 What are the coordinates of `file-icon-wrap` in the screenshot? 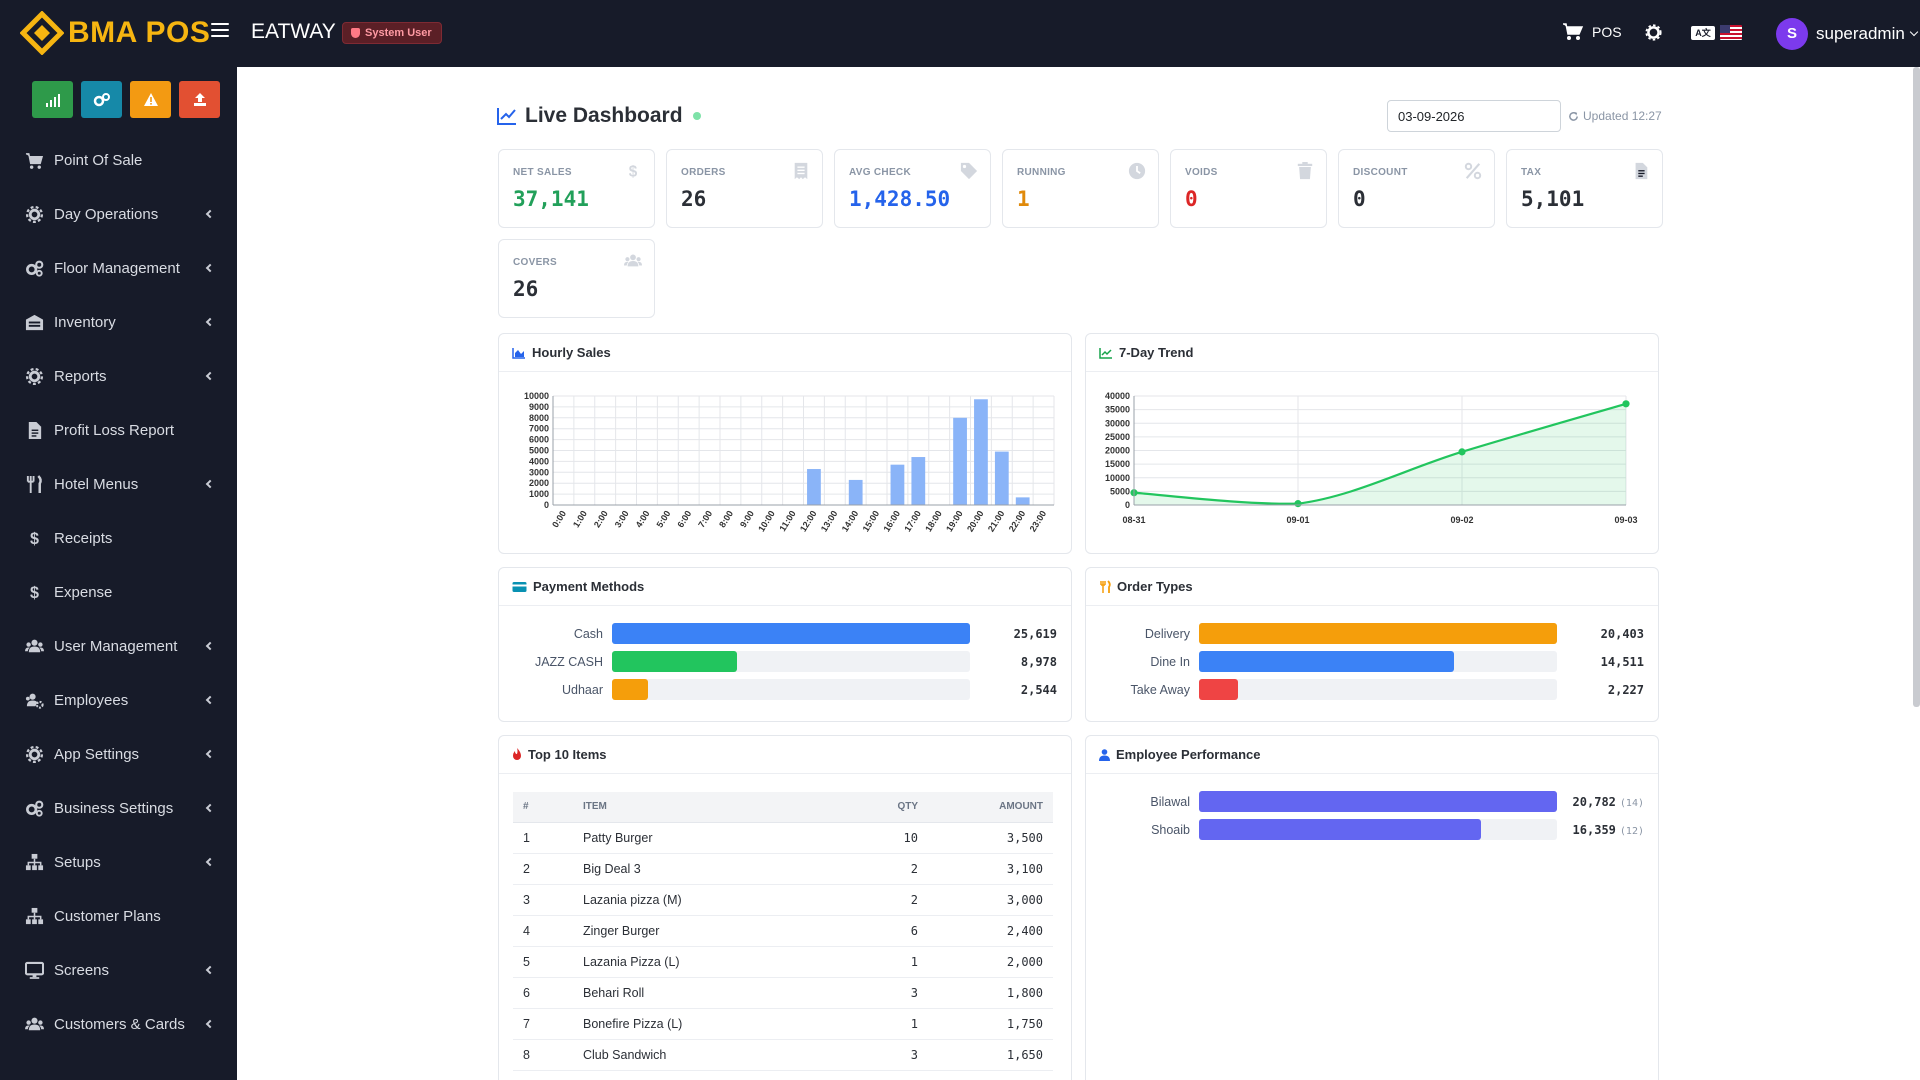 It's located at (34, 430).